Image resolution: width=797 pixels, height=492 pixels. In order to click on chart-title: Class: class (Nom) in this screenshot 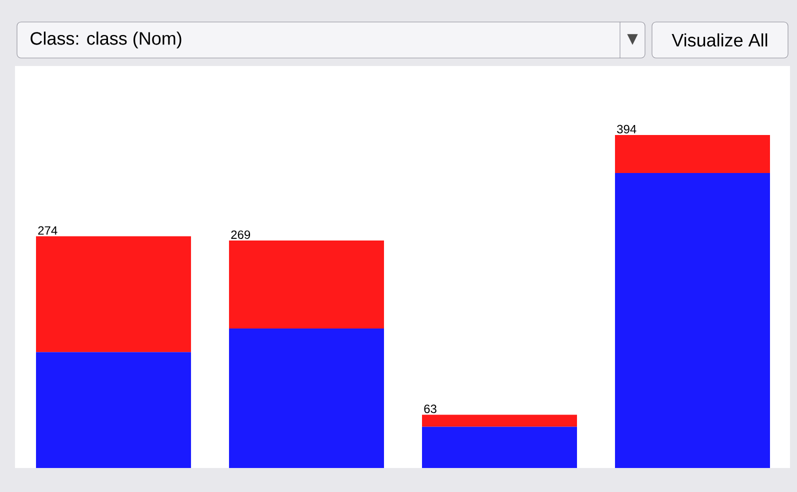, I will do `click(106, 40)`.